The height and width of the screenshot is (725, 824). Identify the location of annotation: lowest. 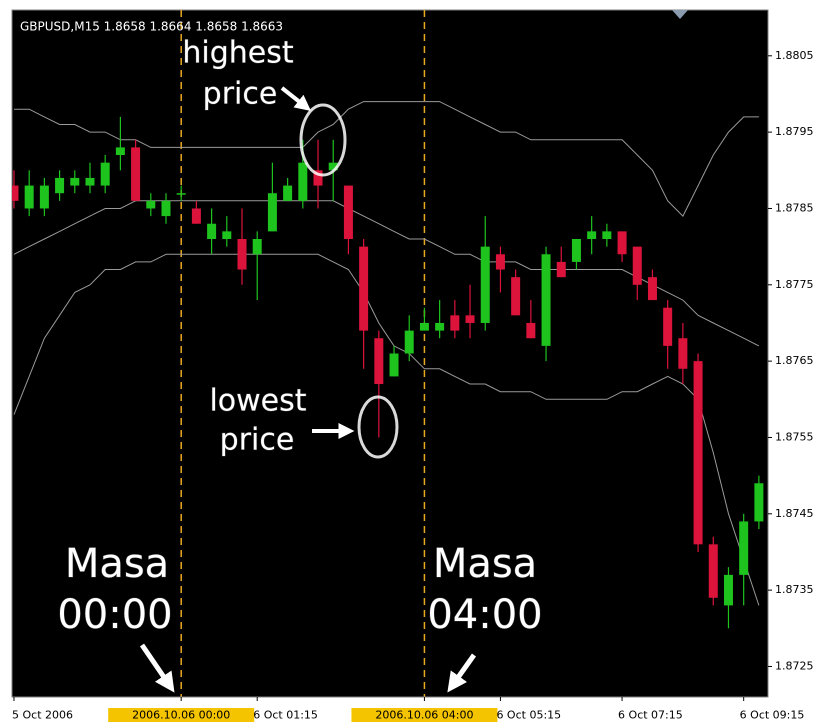
(257, 401).